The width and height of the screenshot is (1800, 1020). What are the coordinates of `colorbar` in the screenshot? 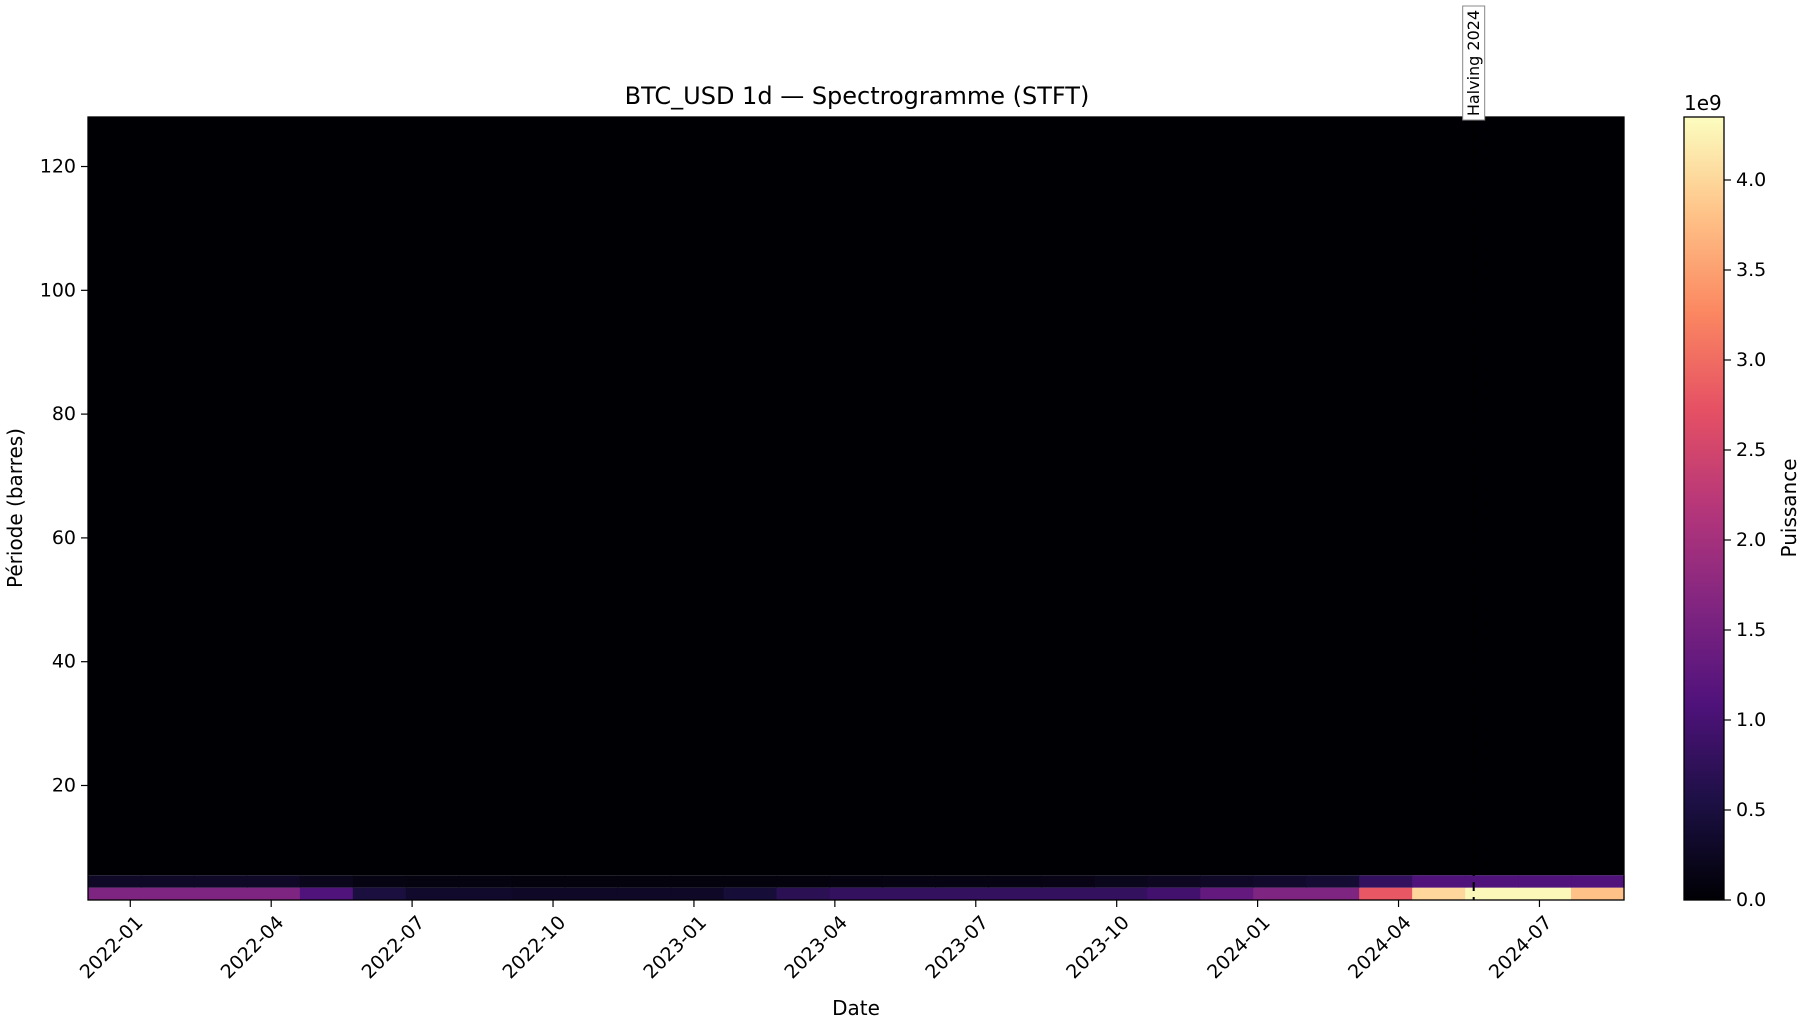 It's located at (1704, 508).